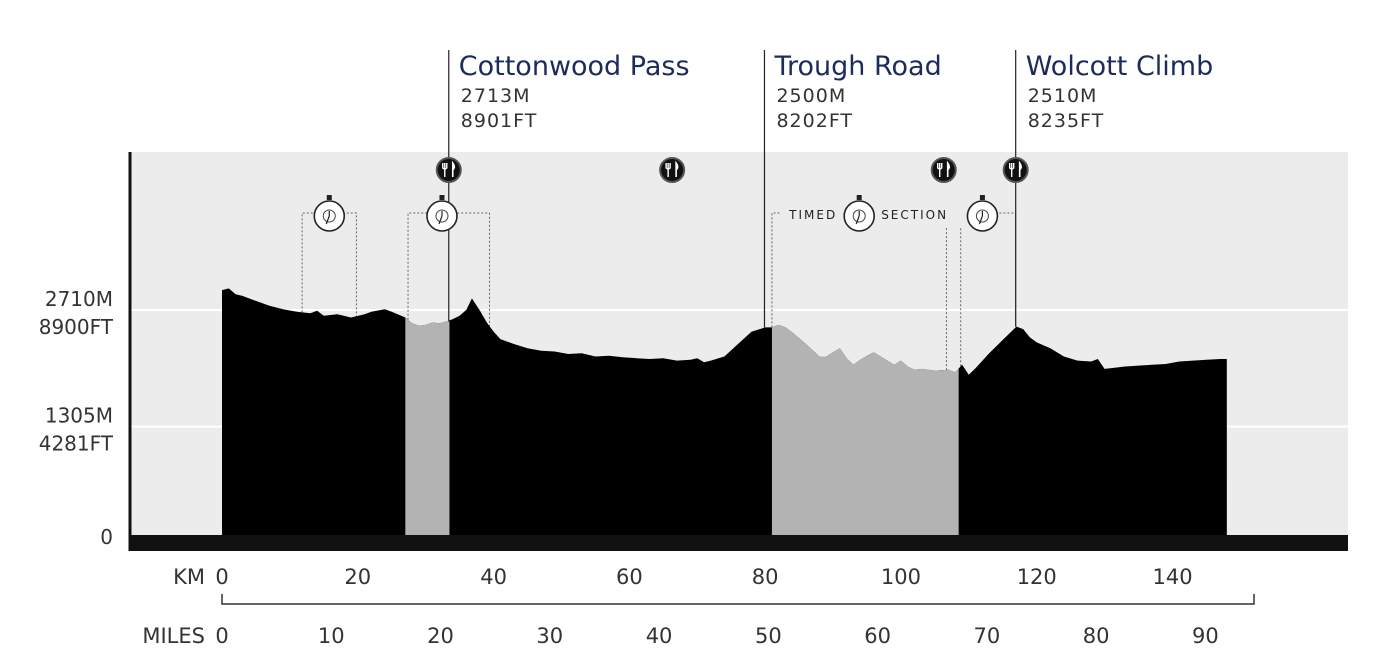 The width and height of the screenshot is (1400, 662). I want to click on y-tick-label-m: 1305M, so click(79, 416).